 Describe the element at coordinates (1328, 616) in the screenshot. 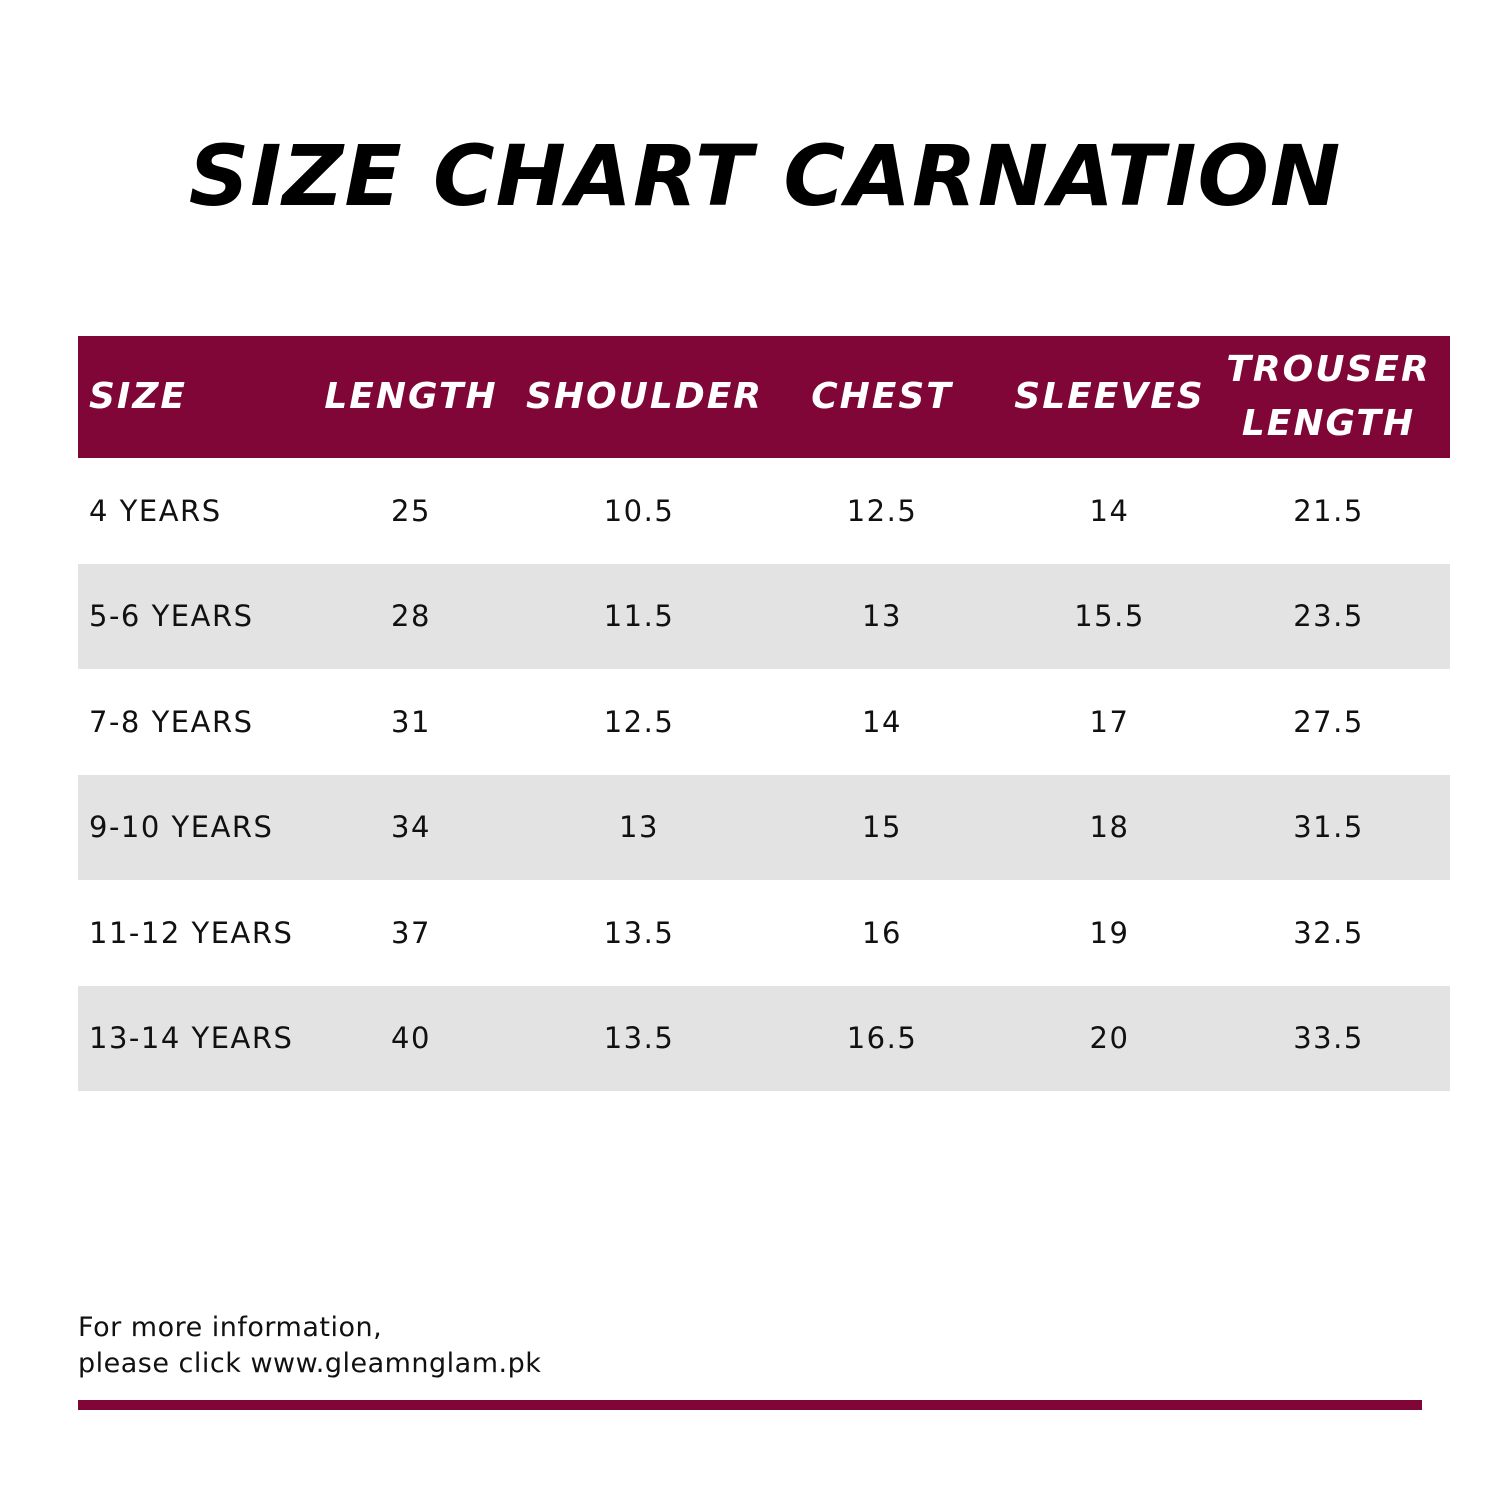

I see `cell-trouser-length: 23.5` at that location.